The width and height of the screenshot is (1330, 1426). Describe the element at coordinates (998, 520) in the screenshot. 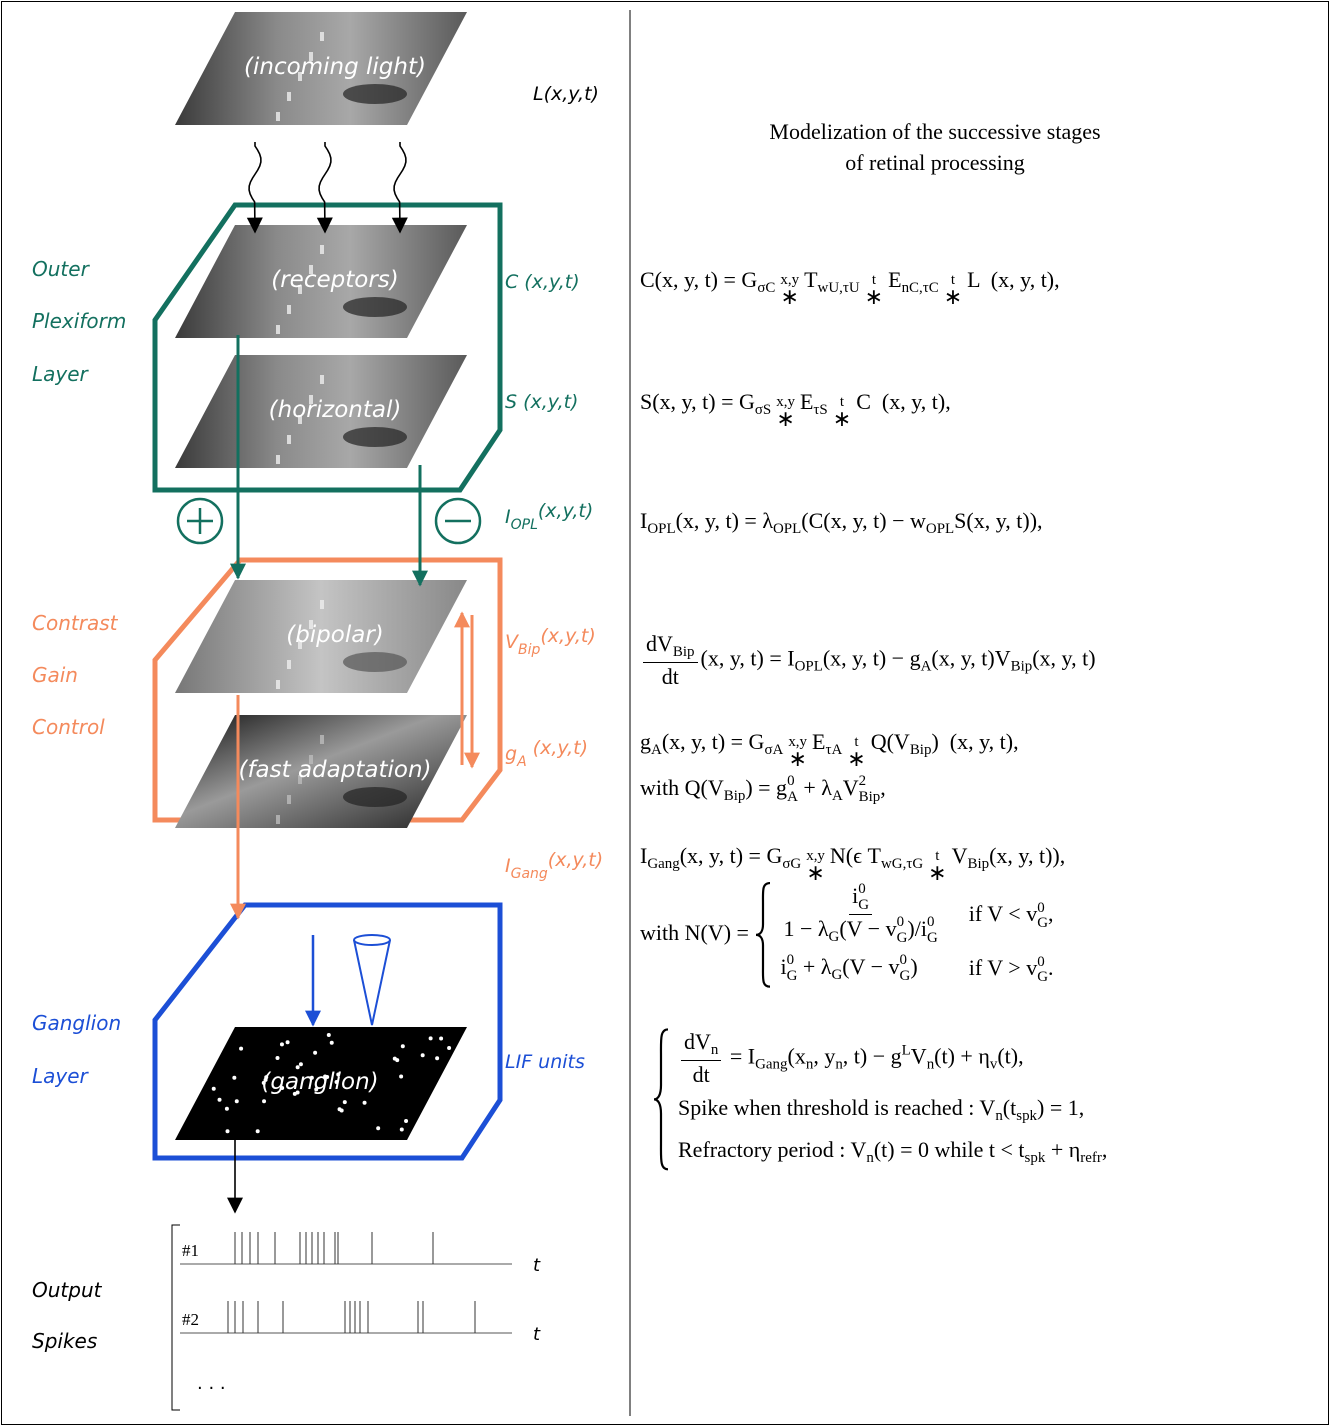

I see `math-text: S(x, y, t)),` at that location.